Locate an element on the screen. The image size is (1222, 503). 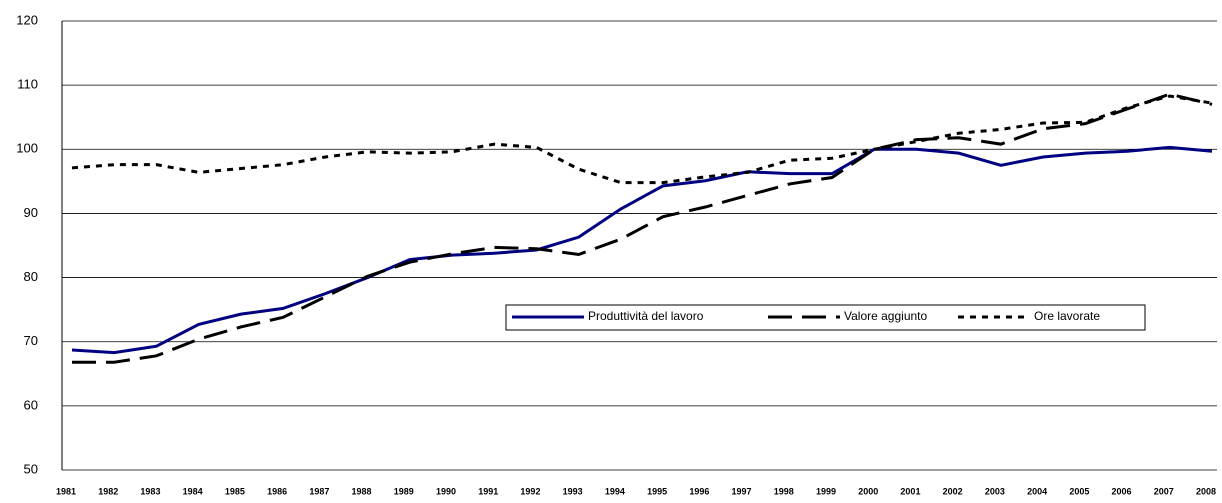
x-tick-label: 1993 is located at coordinates (573, 491).